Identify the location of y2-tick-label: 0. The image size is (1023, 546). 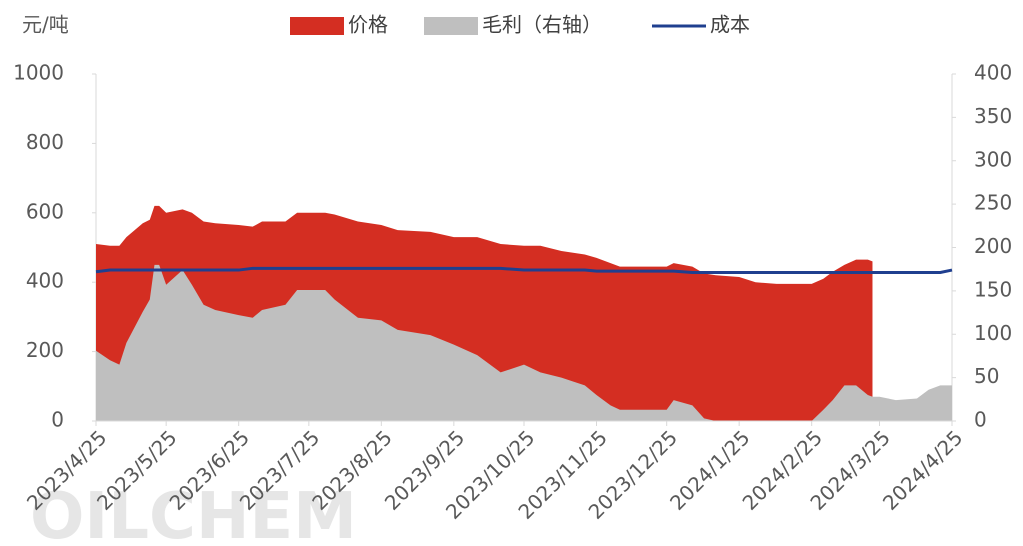
(980, 420).